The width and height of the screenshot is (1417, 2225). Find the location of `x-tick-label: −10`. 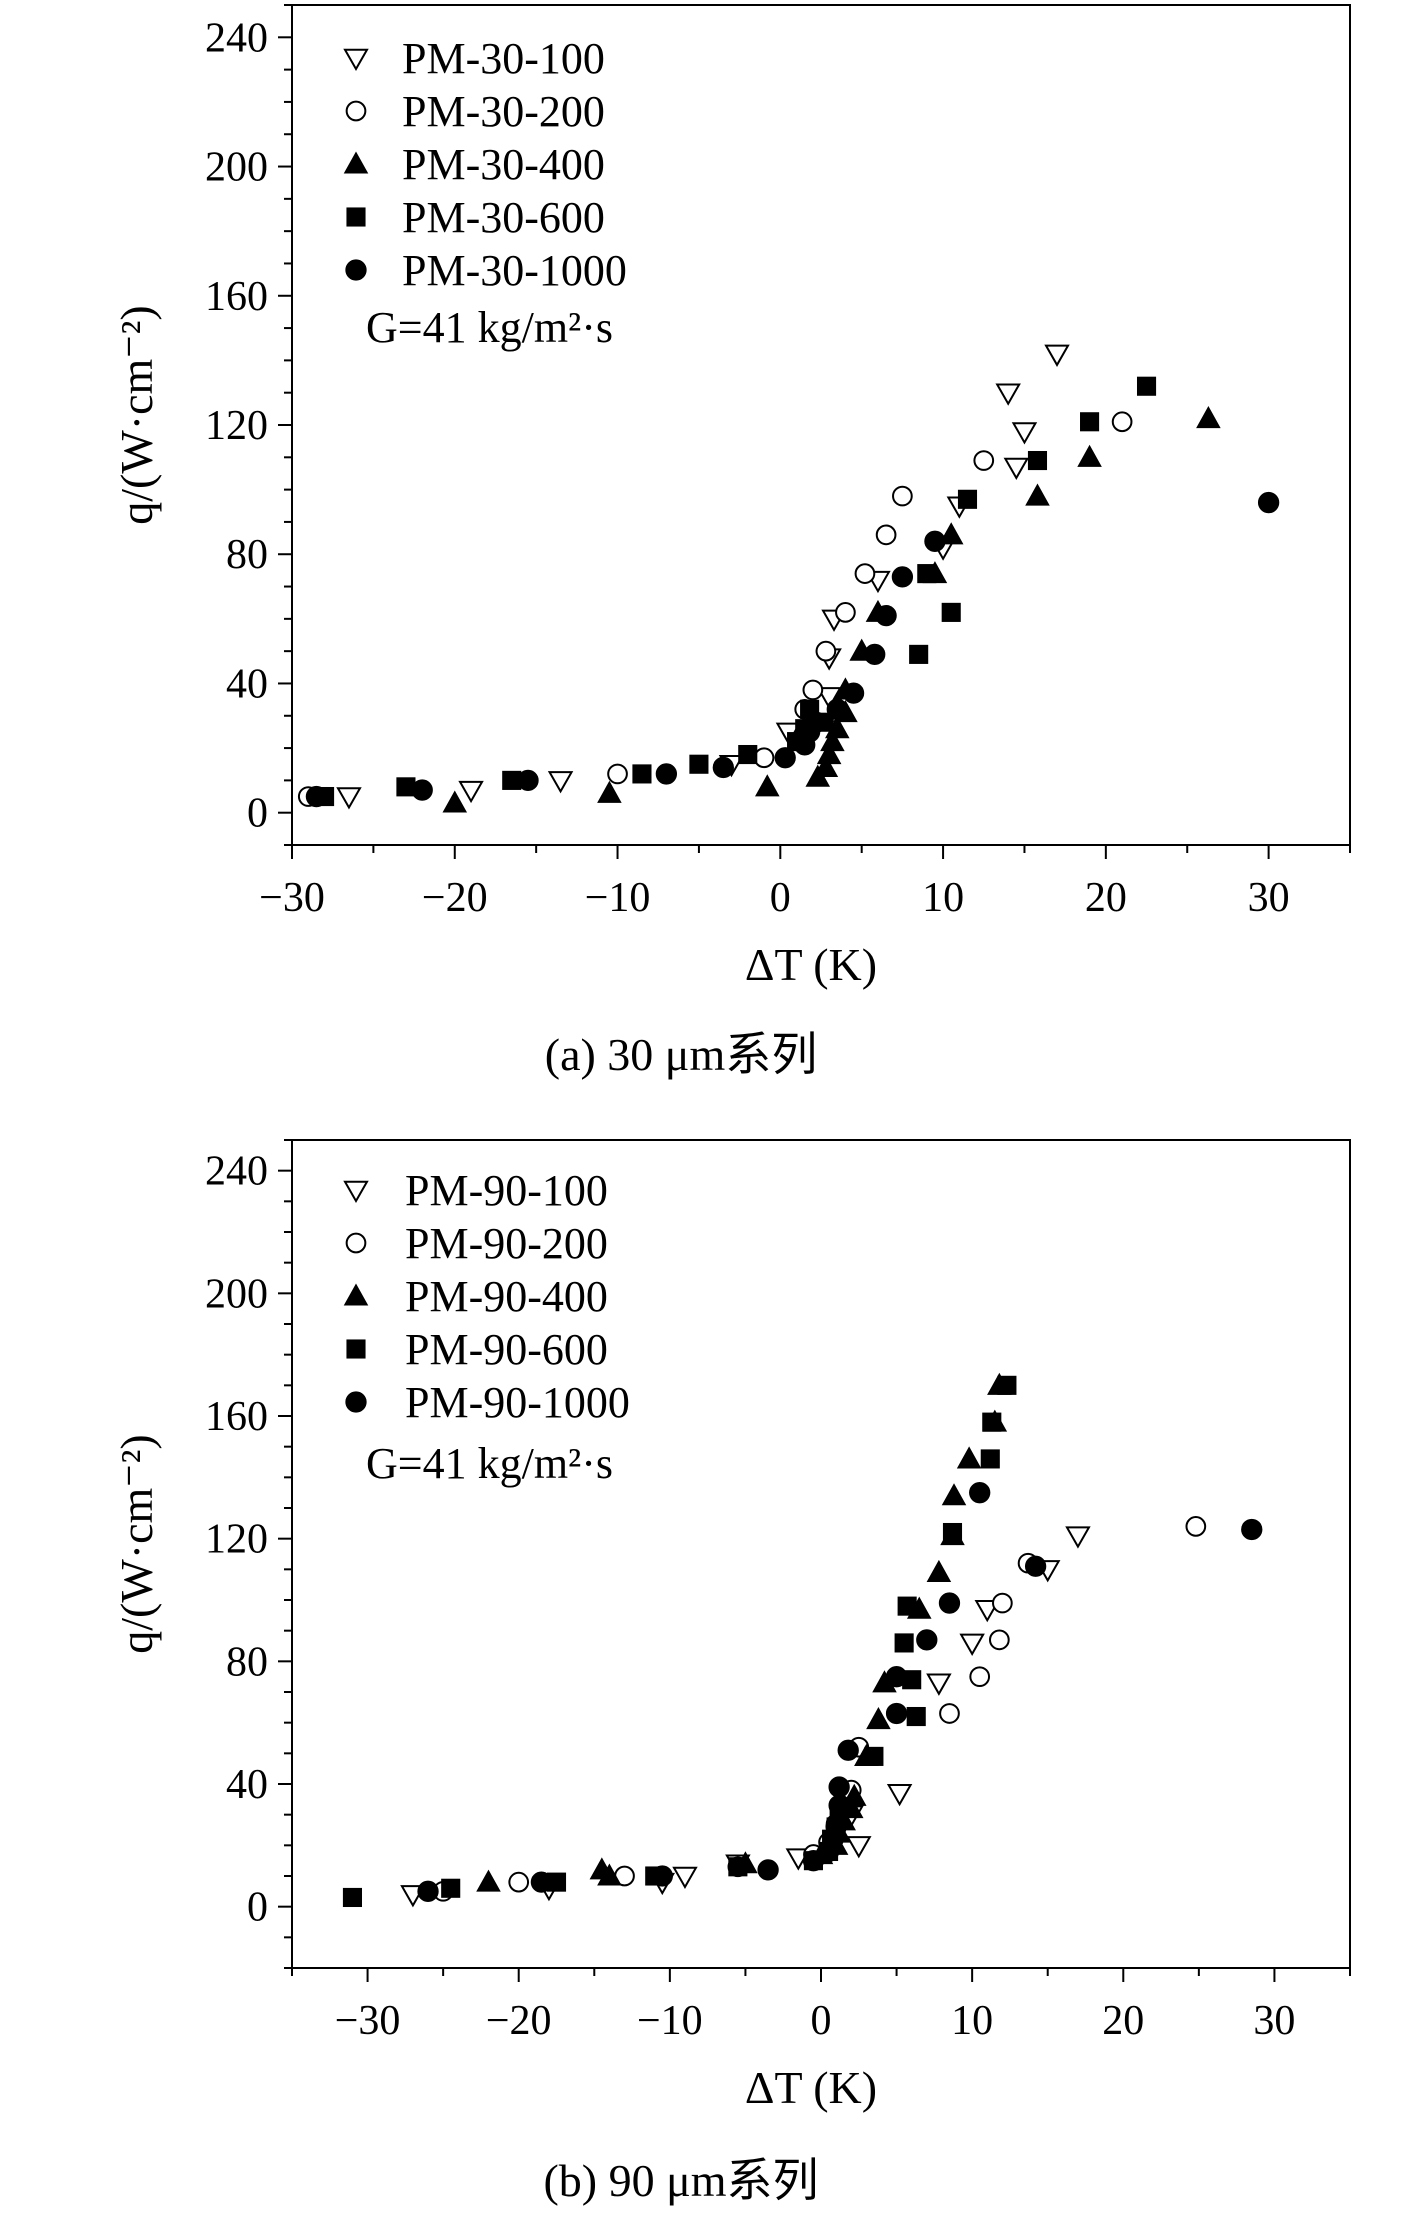

x-tick-label: −10 is located at coordinates (618, 898).